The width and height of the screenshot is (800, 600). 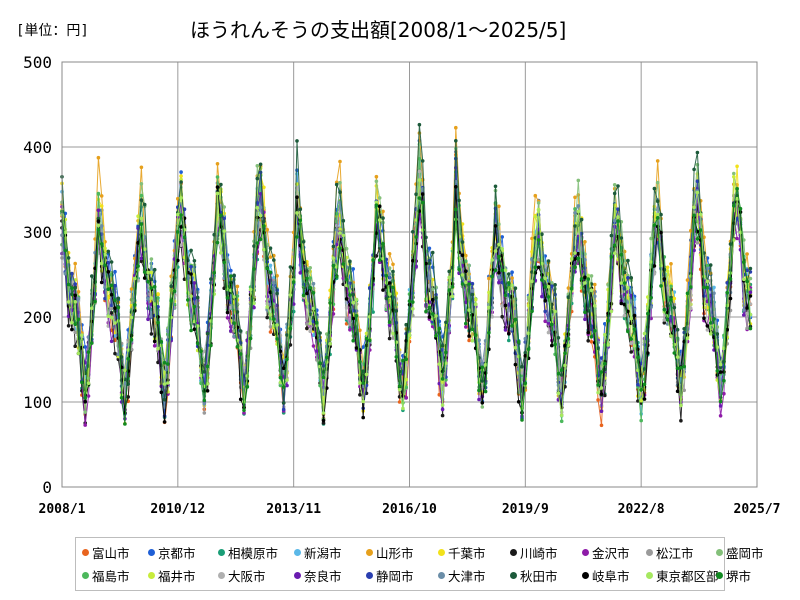 What do you see at coordinates (37, 62) in the screenshot?
I see `y-tick-label: 500` at bounding box center [37, 62].